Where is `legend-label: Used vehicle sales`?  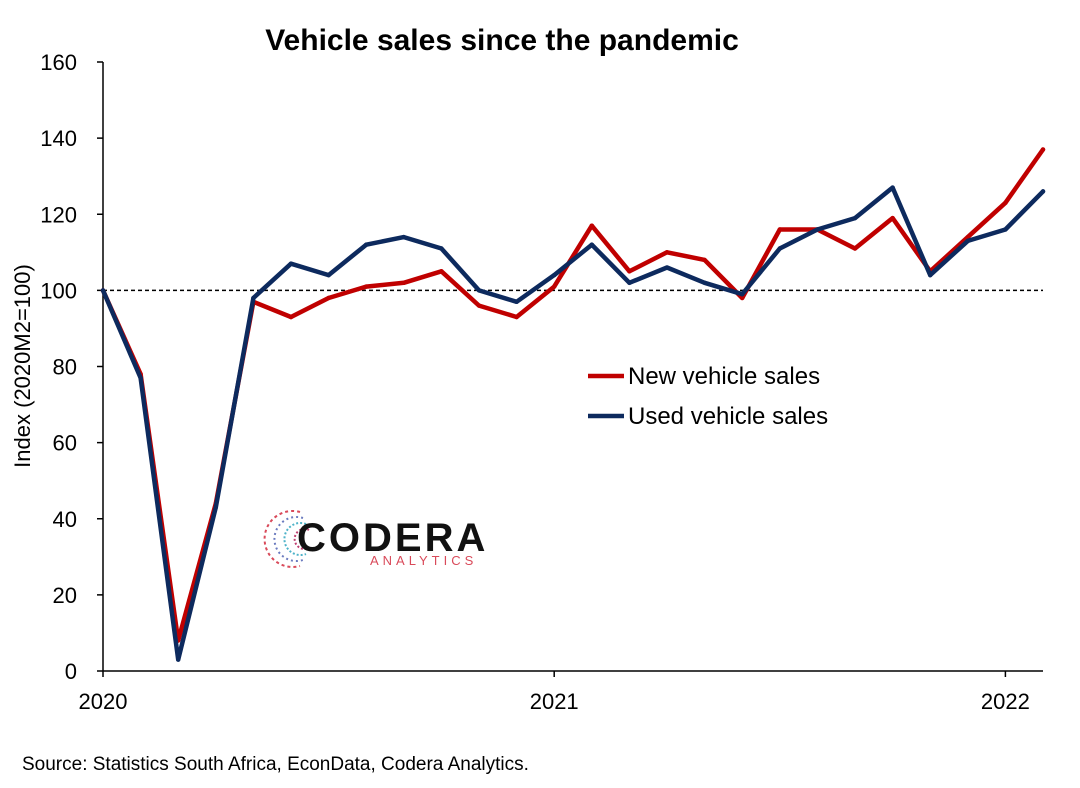 legend-label: Used vehicle sales is located at coordinates (728, 416).